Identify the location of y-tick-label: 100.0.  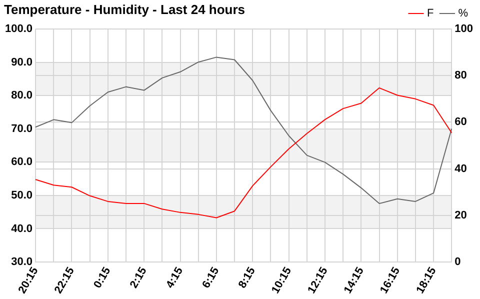
(18, 29).